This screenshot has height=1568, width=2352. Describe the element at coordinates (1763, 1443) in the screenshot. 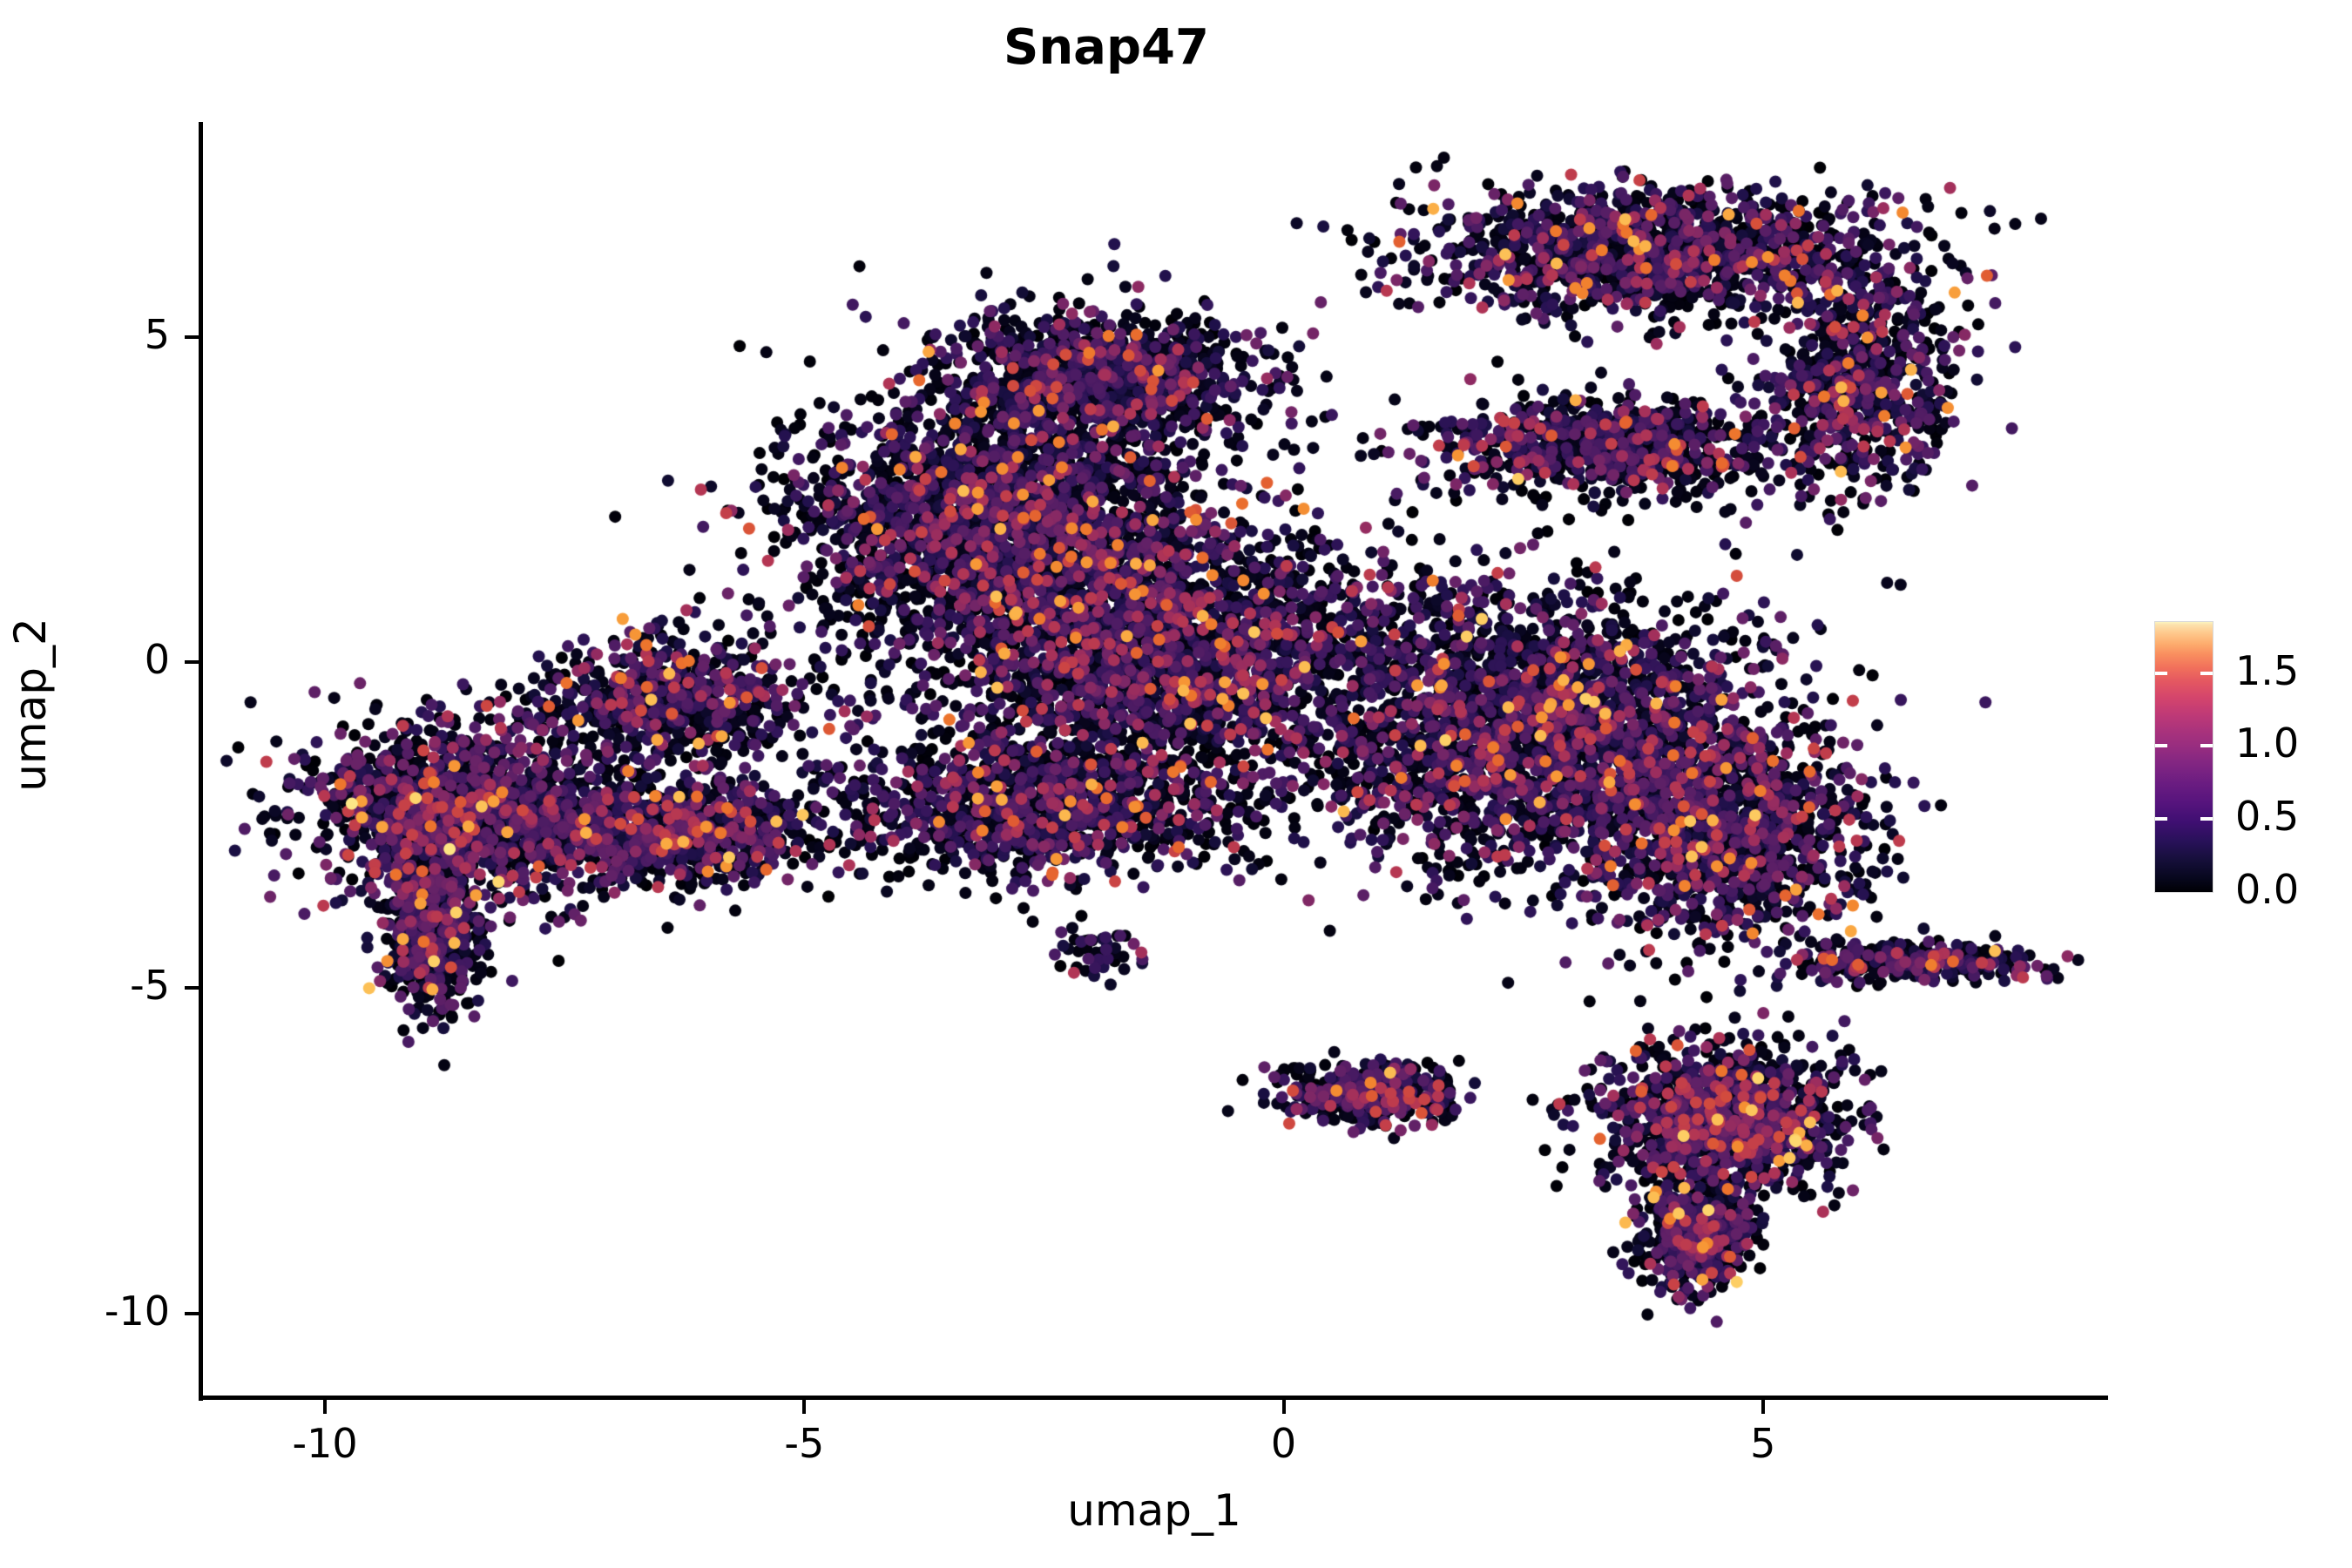

I see `x-tick-label: 5` at that location.